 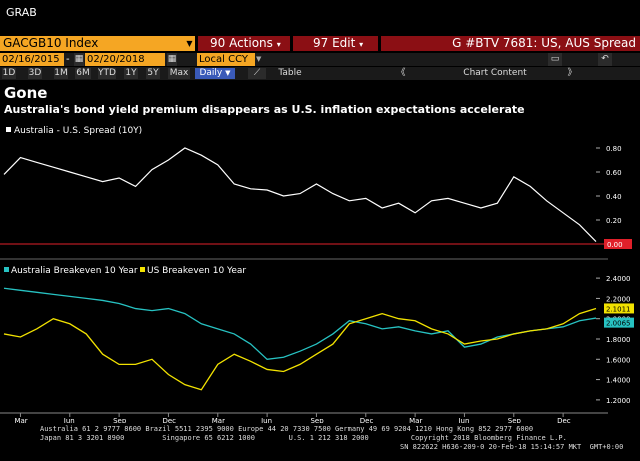 I want to click on edit-menu-button: 97 Edit ▾, so click(x=335, y=43).